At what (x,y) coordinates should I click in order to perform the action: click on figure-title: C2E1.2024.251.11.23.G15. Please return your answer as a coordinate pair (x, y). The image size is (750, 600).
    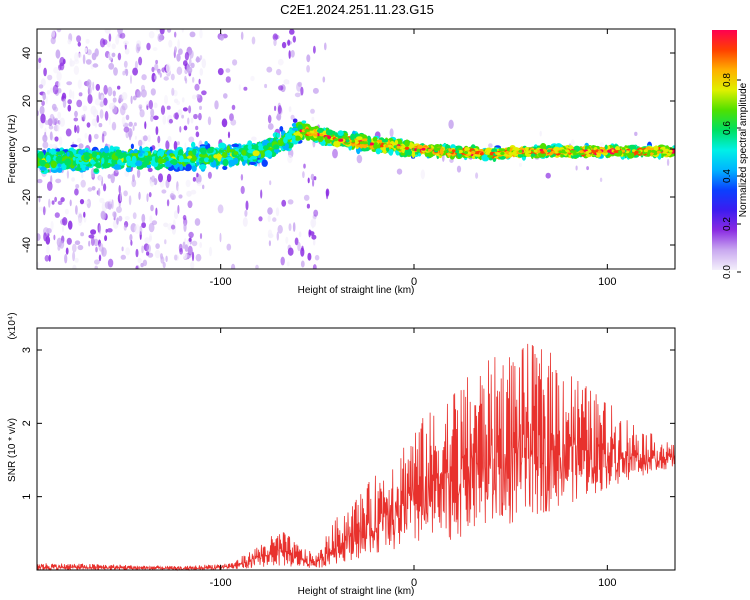
    Looking at the image, I should click on (357, 9).